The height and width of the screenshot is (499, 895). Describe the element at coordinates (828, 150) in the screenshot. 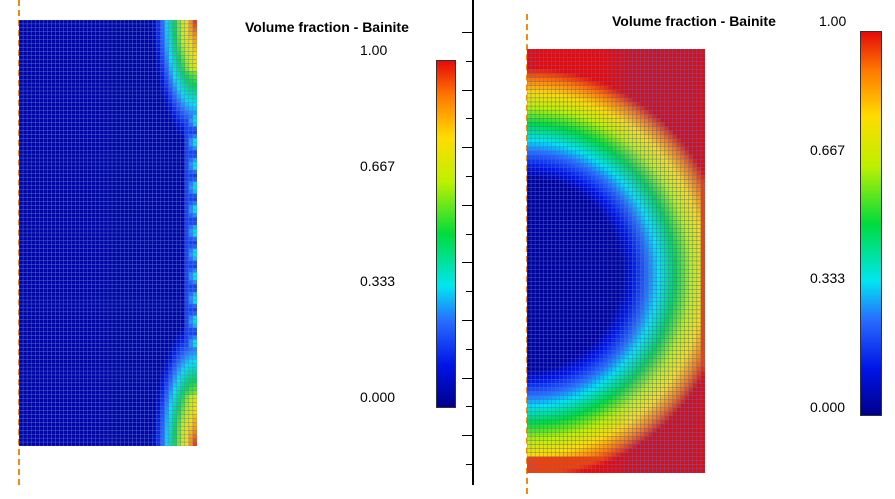

I see `legend-tick-667-right: 0.667` at that location.